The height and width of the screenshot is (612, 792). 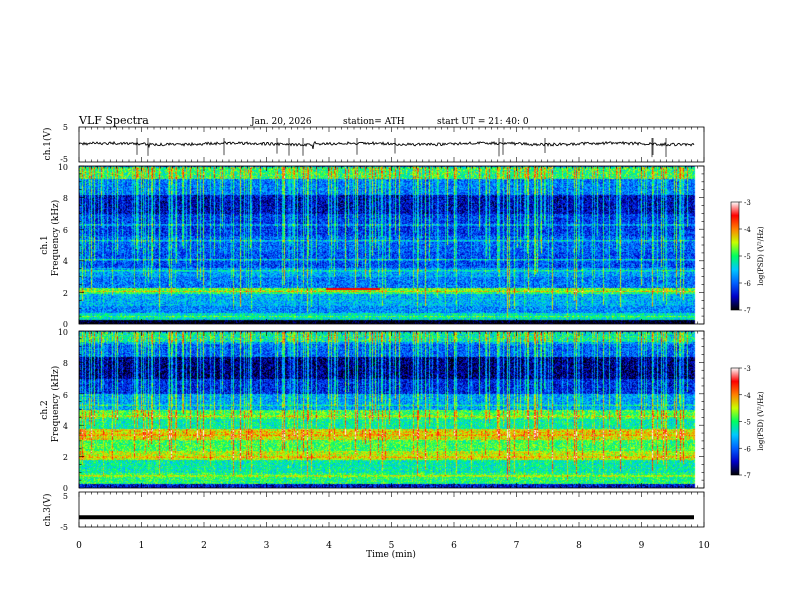 What do you see at coordinates (63, 332) in the screenshot?
I see `ch2-ytick-10: 10` at bounding box center [63, 332].